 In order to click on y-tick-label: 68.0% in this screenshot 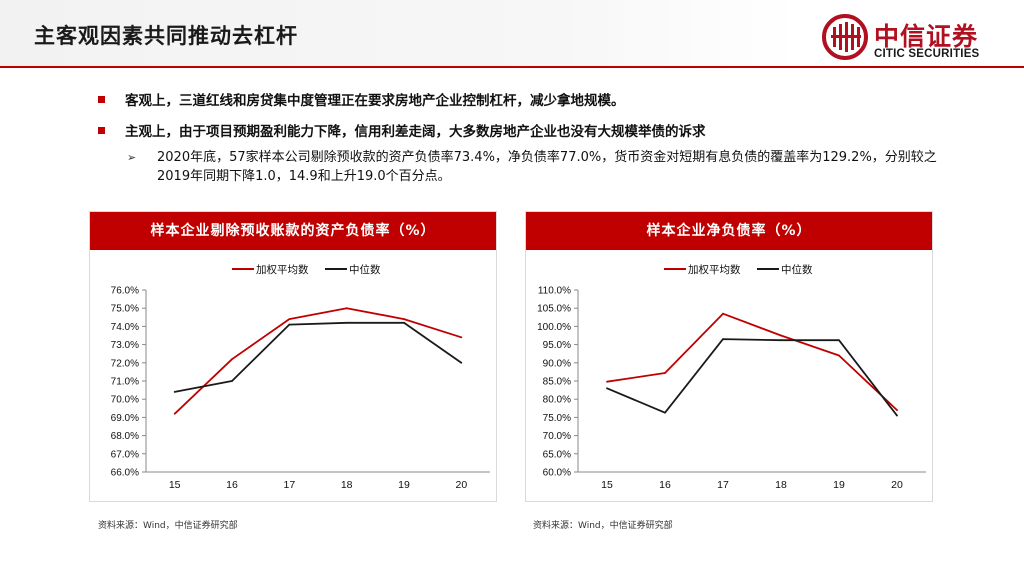, I will do `click(125, 436)`.